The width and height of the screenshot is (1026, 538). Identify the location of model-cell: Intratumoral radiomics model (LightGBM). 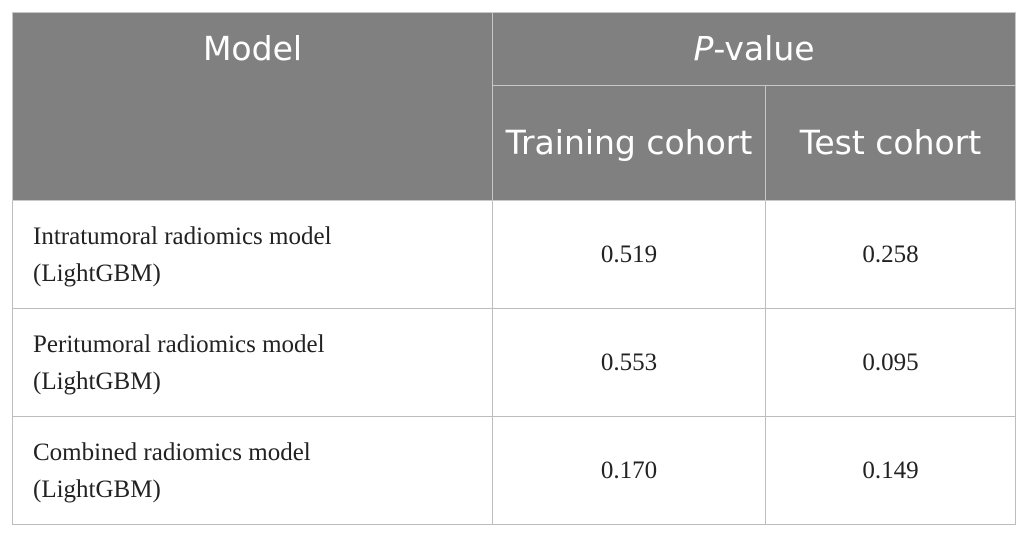
(252, 254).